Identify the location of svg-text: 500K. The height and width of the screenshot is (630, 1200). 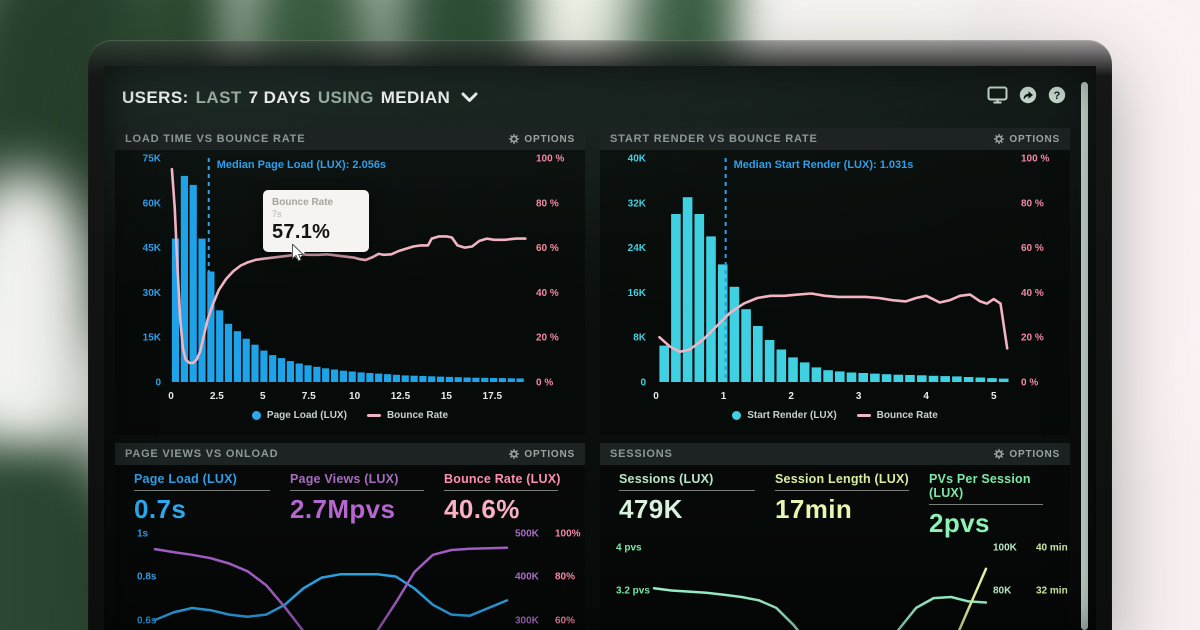
(527, 534).